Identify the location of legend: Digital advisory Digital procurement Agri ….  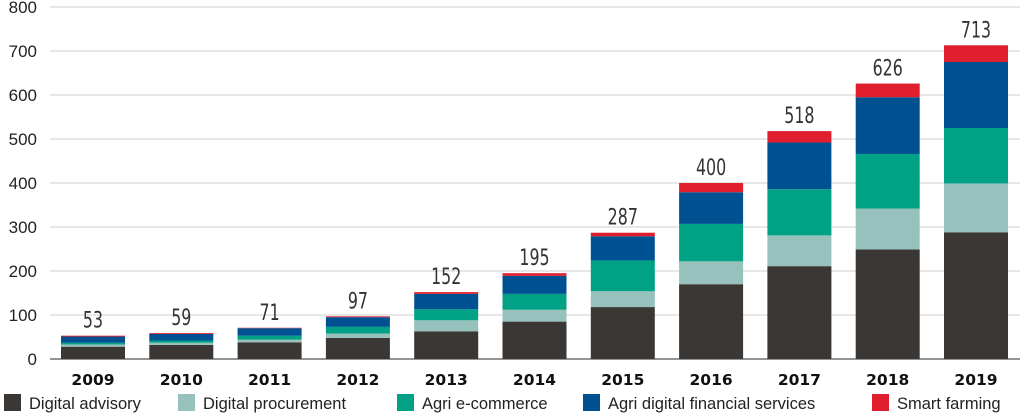
(502, 403).